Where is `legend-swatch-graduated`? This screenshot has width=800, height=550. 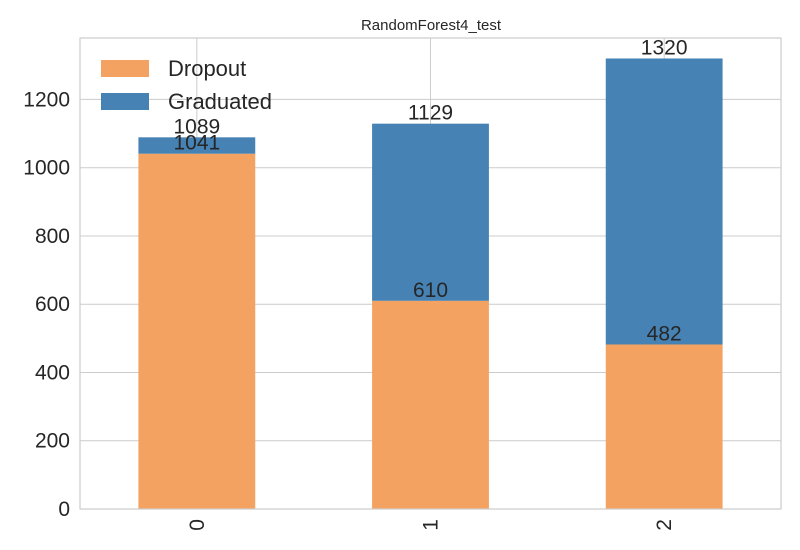 legend-swatch-graduated is located at coordinates (125, 101).